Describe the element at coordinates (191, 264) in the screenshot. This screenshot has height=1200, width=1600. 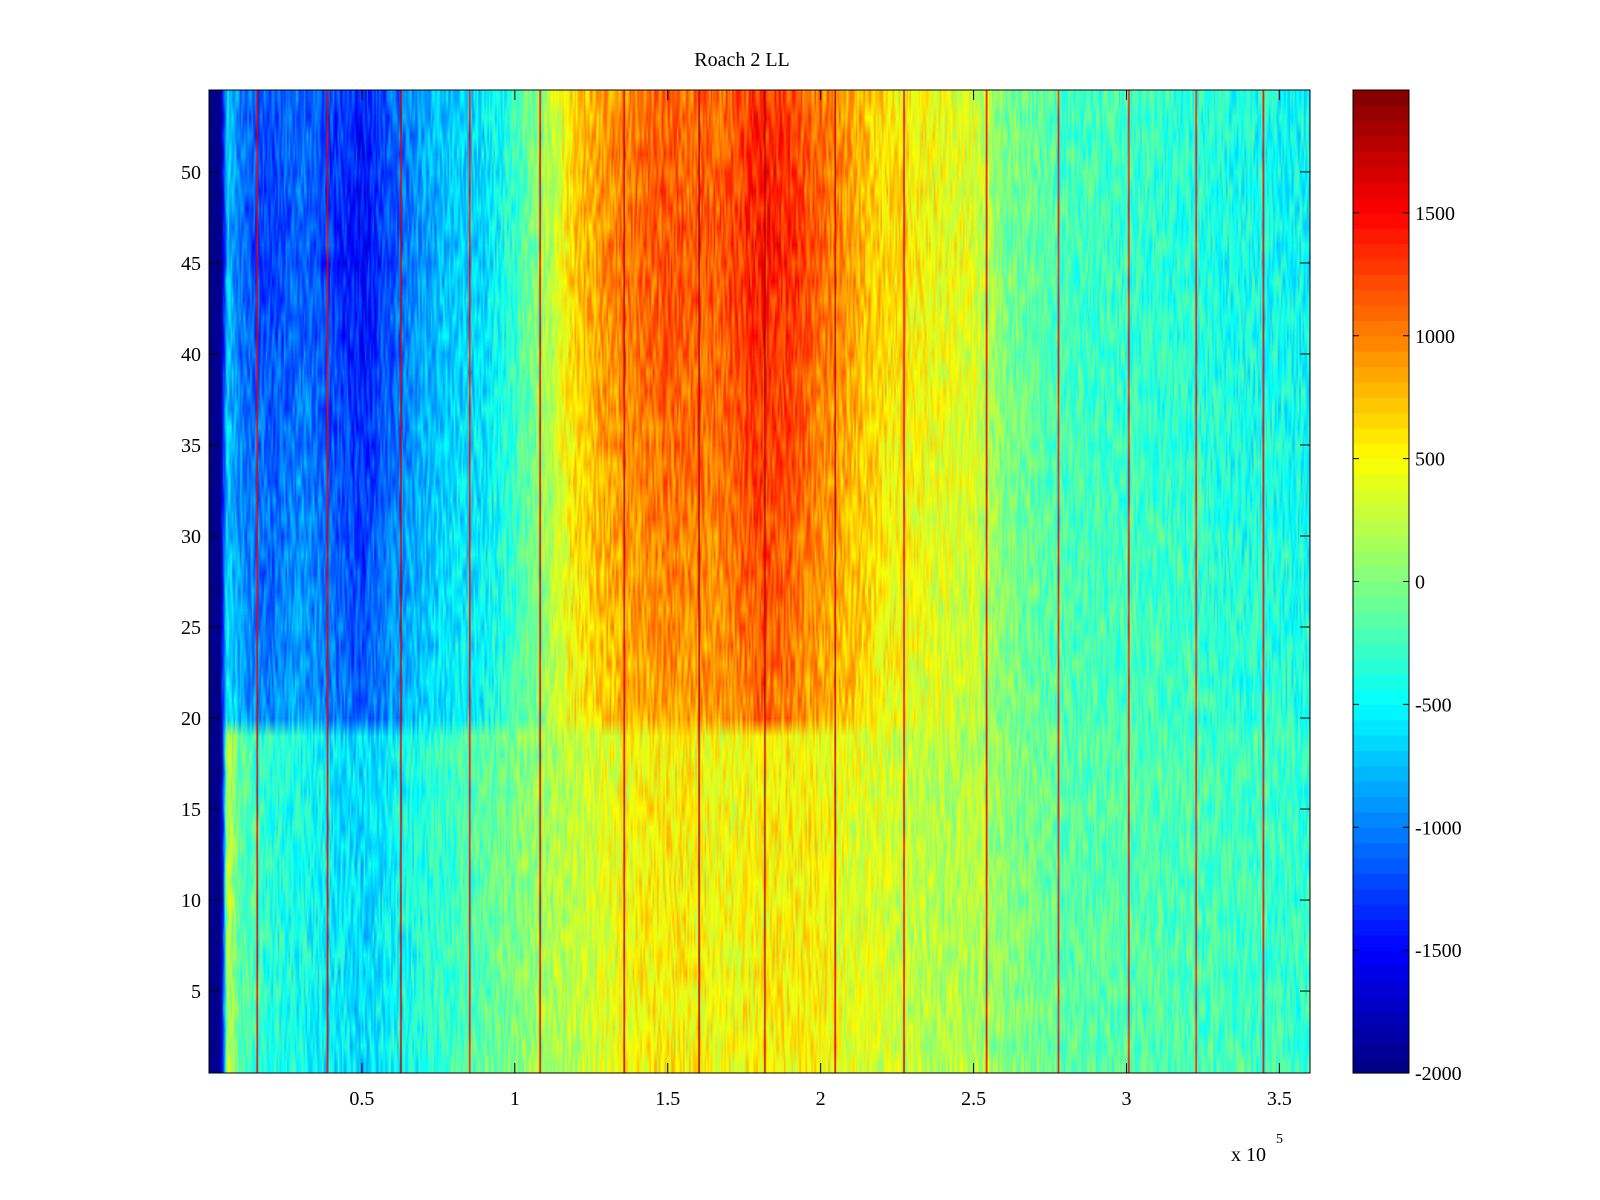
I see `y-tick-label: 45` at that location.